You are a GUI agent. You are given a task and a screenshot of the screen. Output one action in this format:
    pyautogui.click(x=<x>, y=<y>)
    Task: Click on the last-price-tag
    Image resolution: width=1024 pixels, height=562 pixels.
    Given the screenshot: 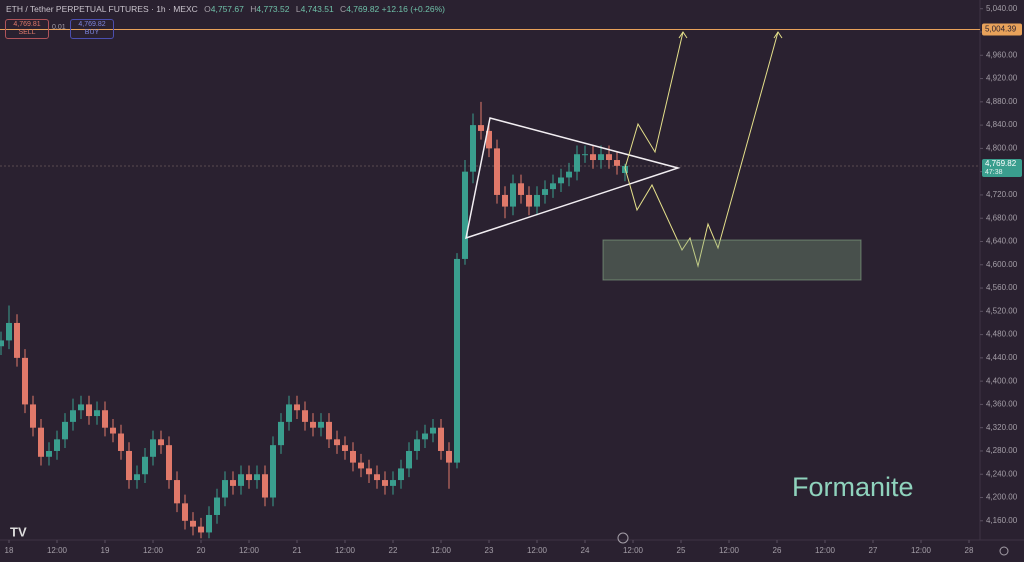 What is the action you would take?
    pyautogui.click(x=1002, y=167)
    